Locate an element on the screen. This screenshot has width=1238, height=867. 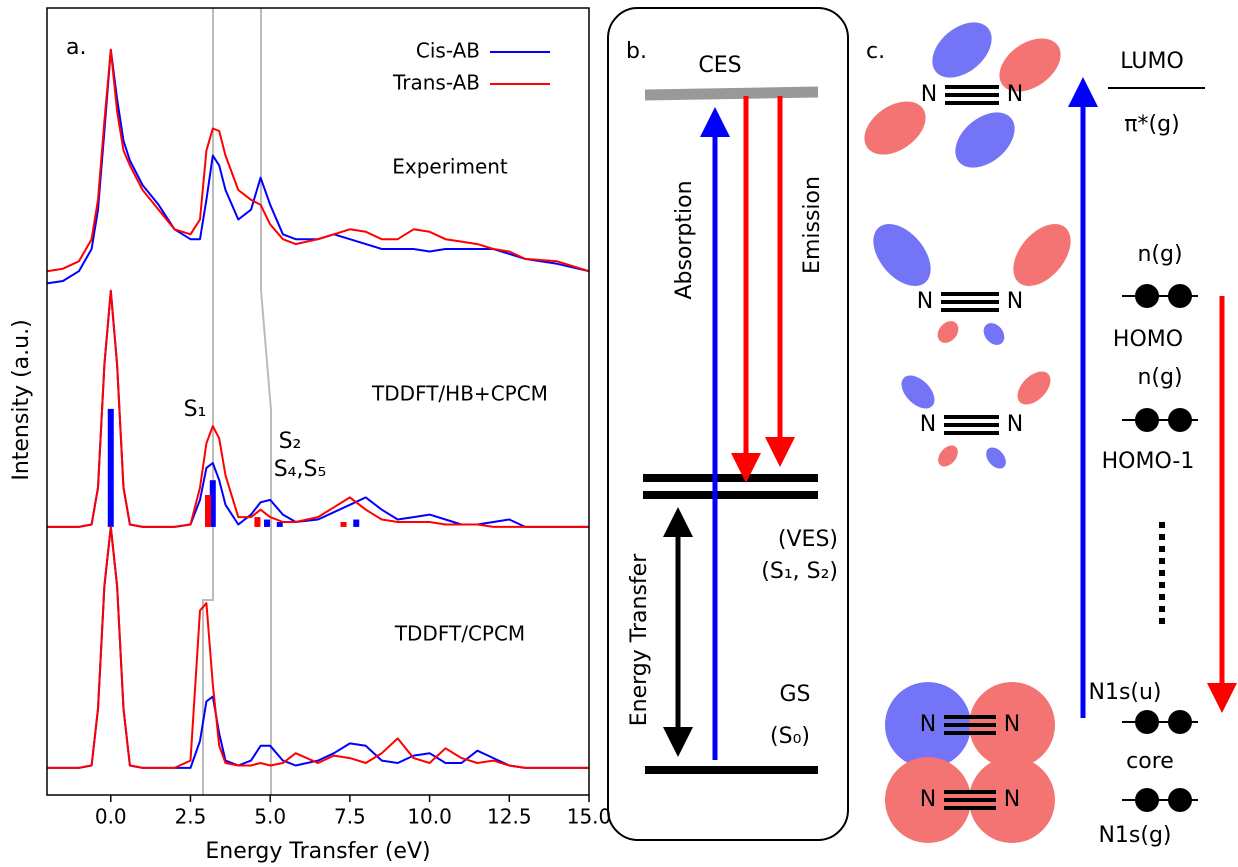
curve-label: Experiment is located at coordinates (450, 167).